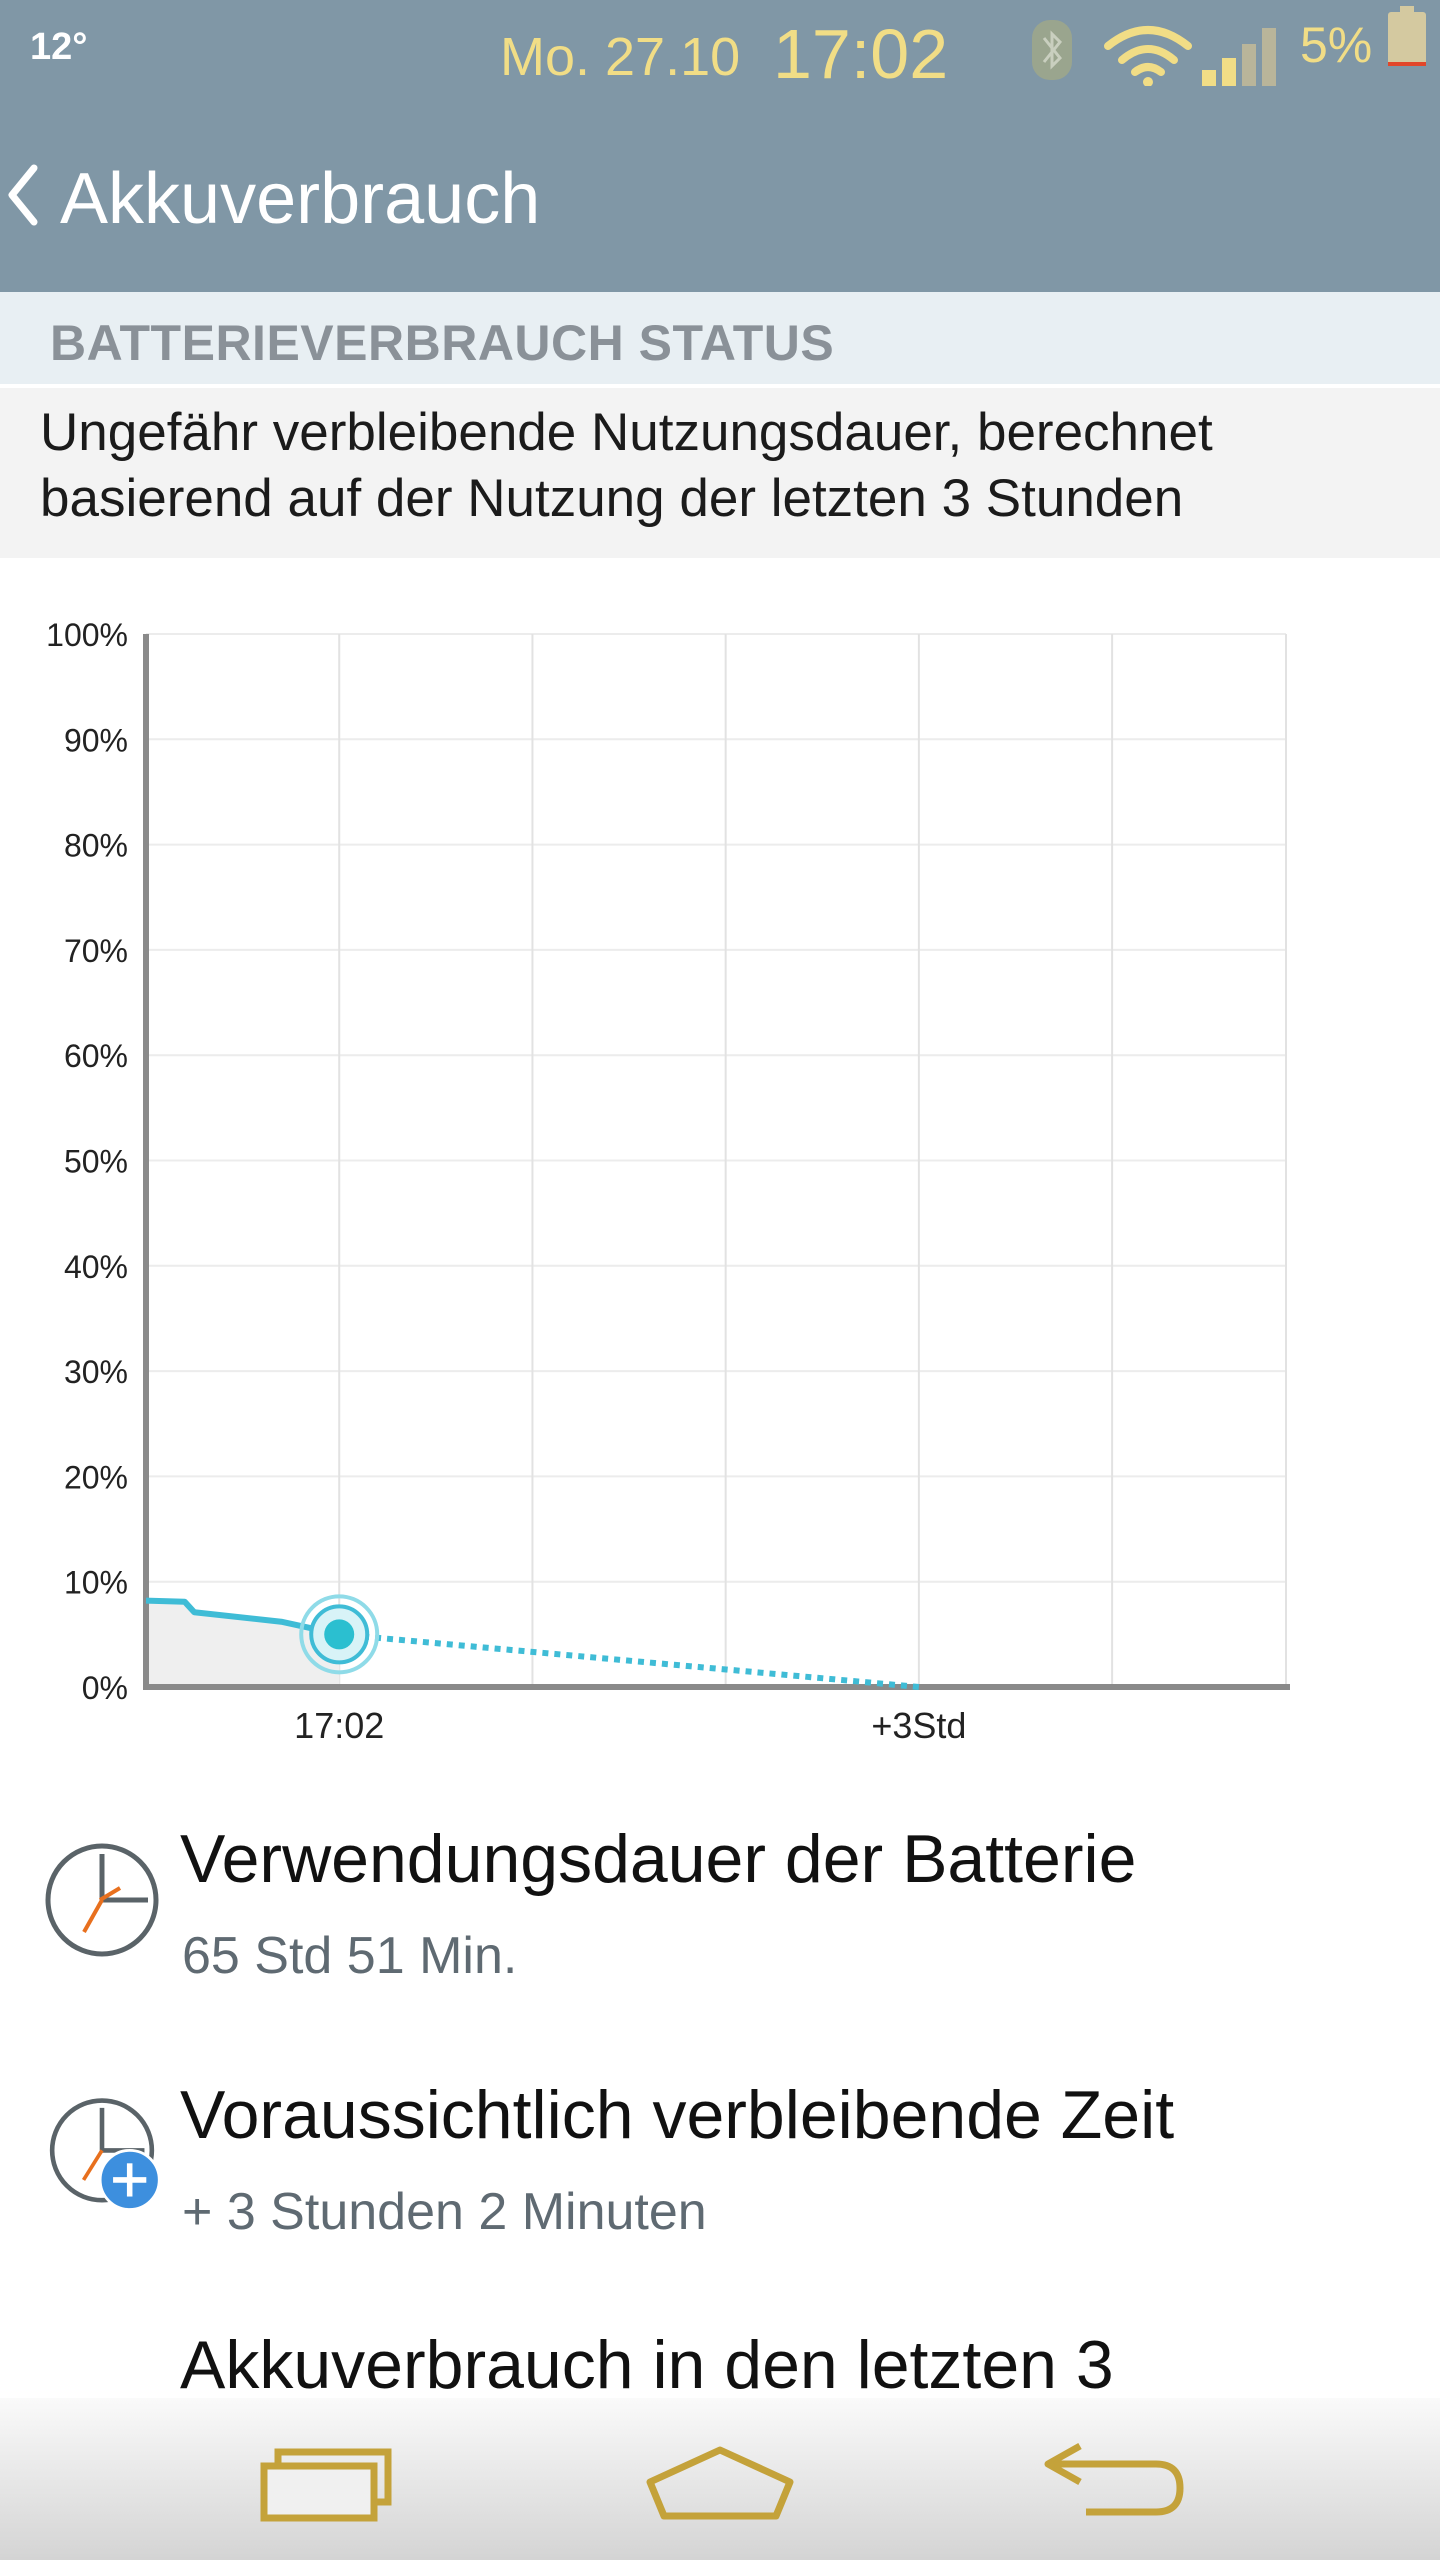  Describe the element at coordinates (96, 951) in the screenshot. I see `y-tick-label: 70%` at that location.